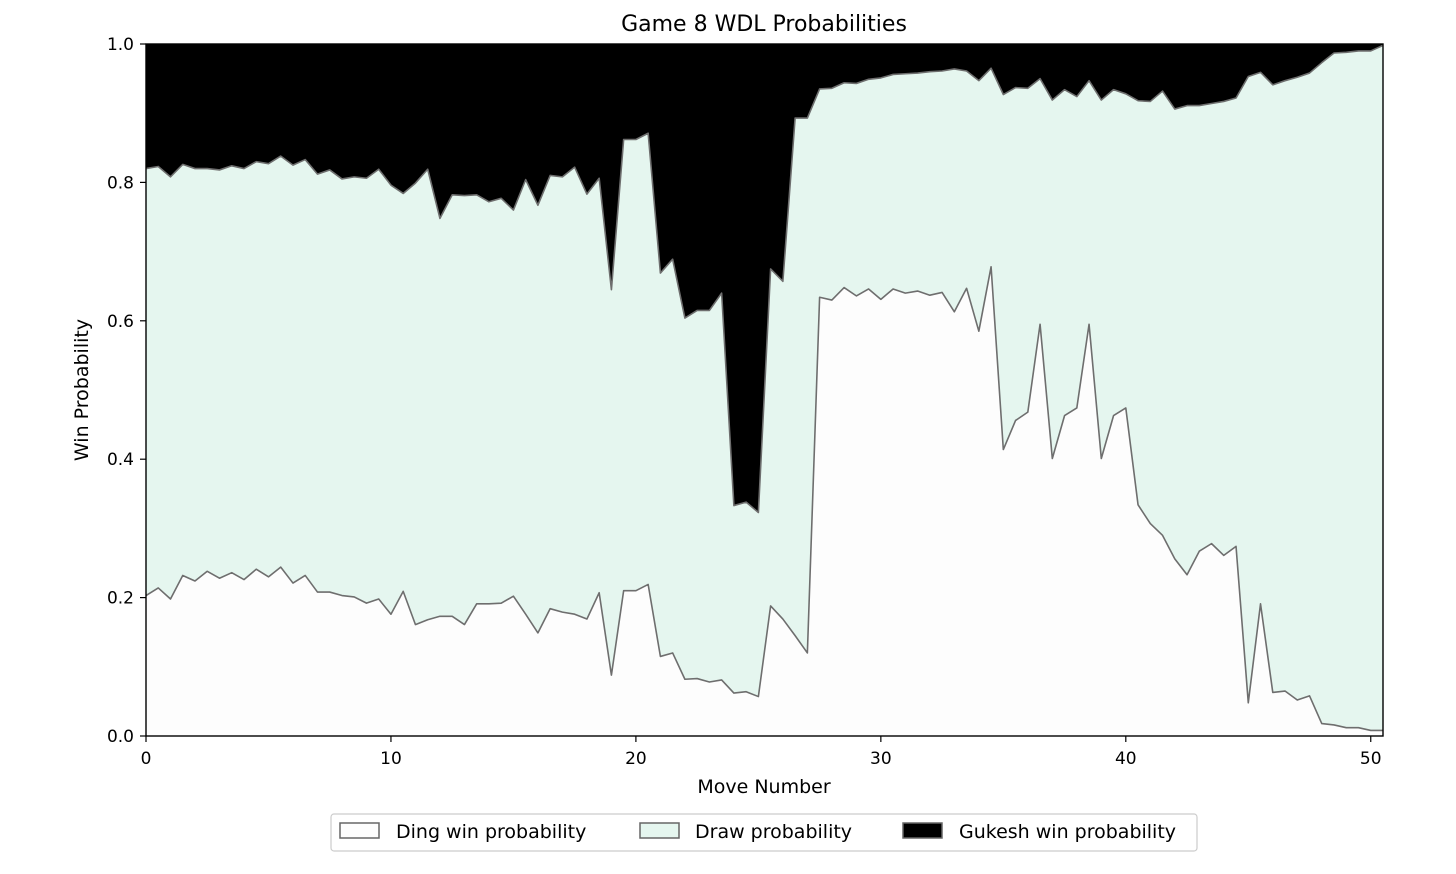 This screenshot has height=874, width=1456. Describe the element at coordinates (922, 830) in the screenshot. I see `legend-swatch-gukesh` at that location.